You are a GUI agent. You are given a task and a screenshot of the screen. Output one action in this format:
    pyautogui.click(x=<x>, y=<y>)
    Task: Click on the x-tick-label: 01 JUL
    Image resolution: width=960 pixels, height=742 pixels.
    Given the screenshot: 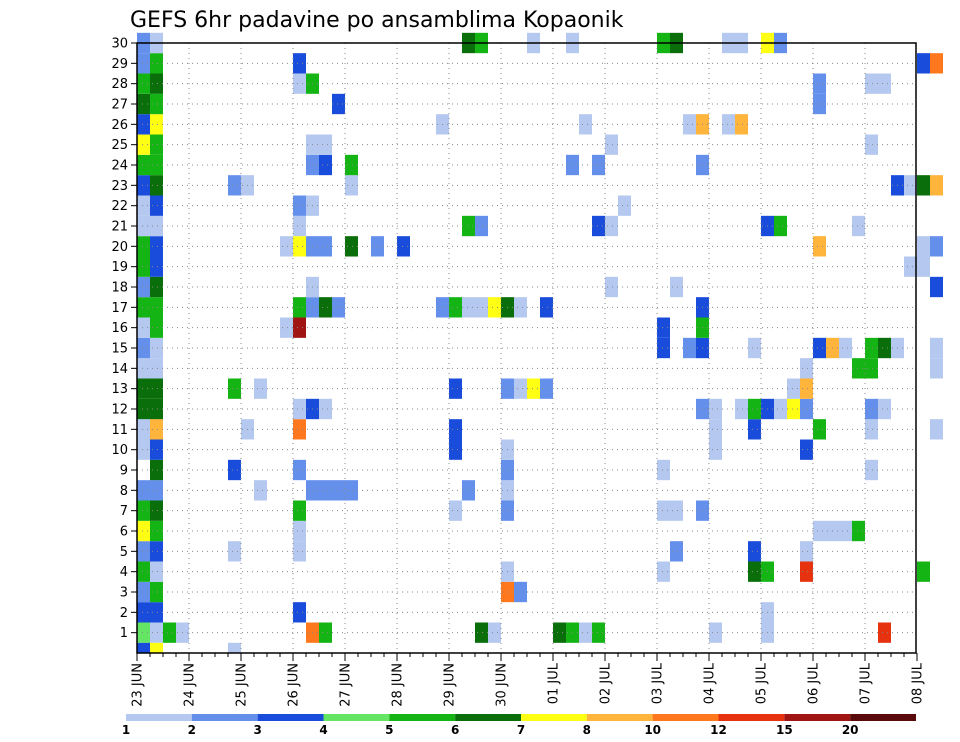 What is the action you would take?
    pyautogui.click(x=554, y=683)
    